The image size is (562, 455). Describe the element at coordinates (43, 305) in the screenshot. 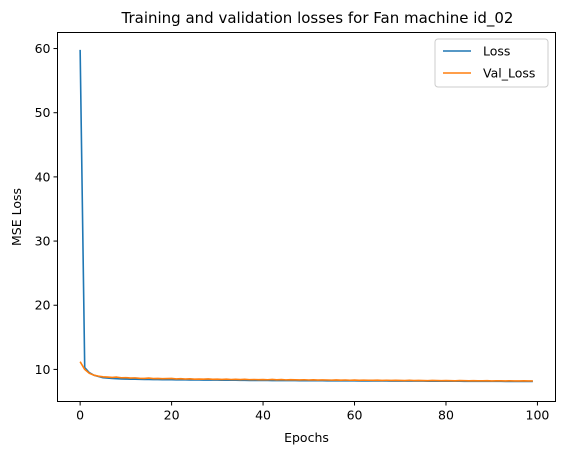

I see `y-tick-label: 20` at that location.